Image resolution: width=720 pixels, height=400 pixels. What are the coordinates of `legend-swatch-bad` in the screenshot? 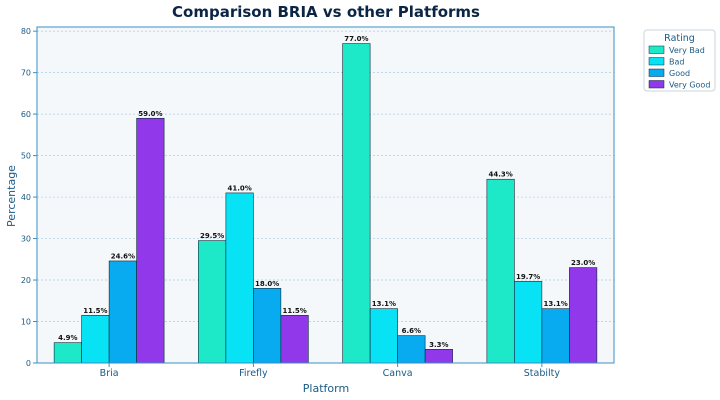 It's located at (656, 61).